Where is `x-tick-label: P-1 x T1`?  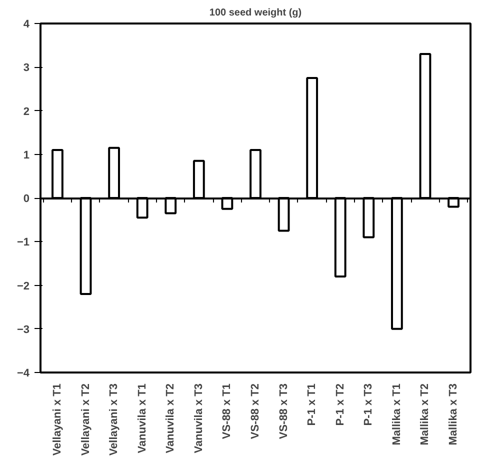
x-tick-label: P-1 x T1 is located at coordinates (312, 404).